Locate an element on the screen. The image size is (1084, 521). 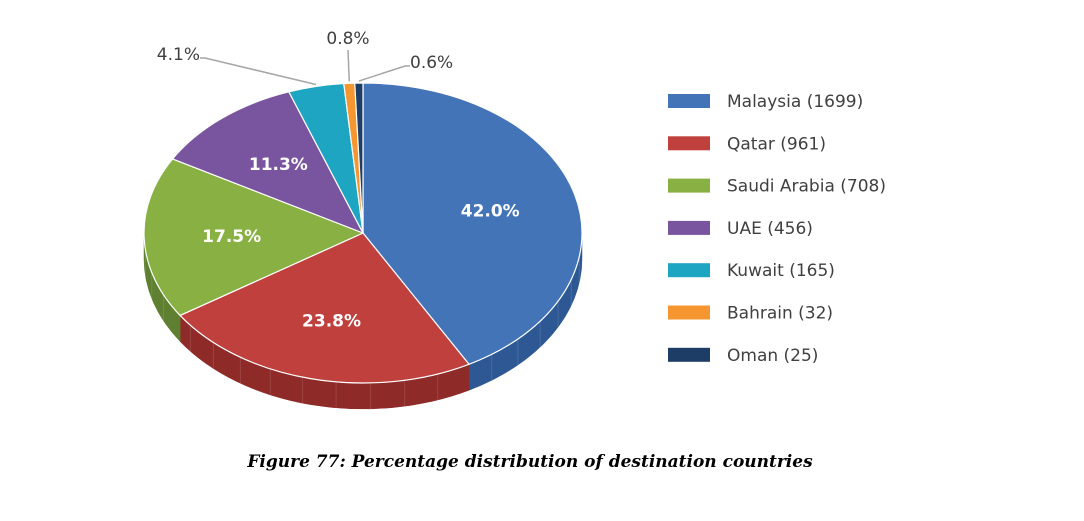
pie-slice-qatar is located at coordinates (324, 308).